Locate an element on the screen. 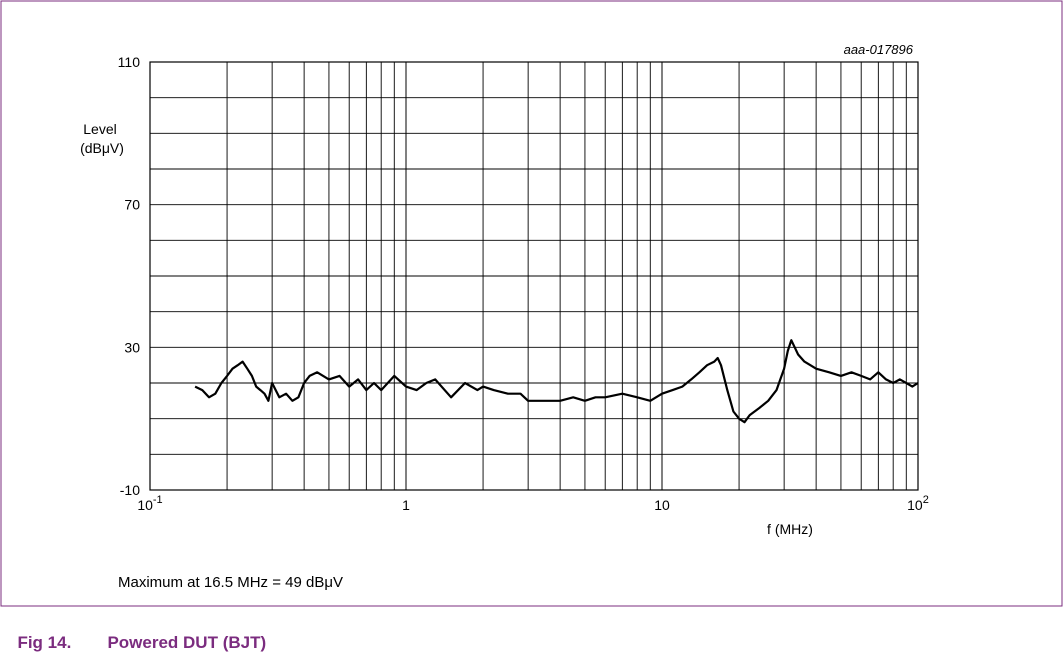 Image resolution: width=1063 pixels, height=653 pixels. x-axis: 10⁻¹ 1 10 10² is located at coordinates (533, 503).